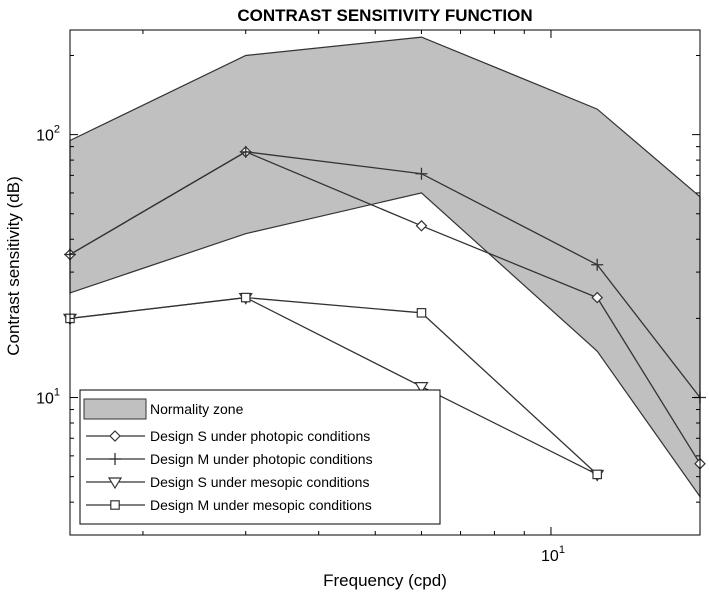  I want to click on legend-item-design-s-mesopic: Design S under mesopic conditions, so click(227, 482).